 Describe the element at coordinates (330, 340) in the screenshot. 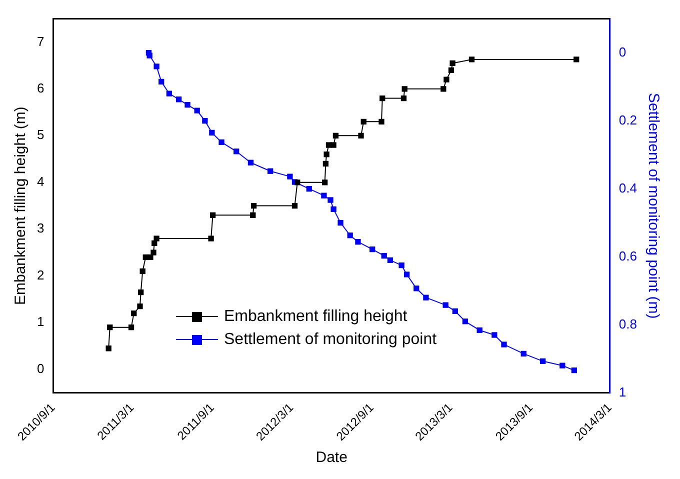

I see `legend-label: Settlement of monitoring point` at that location.